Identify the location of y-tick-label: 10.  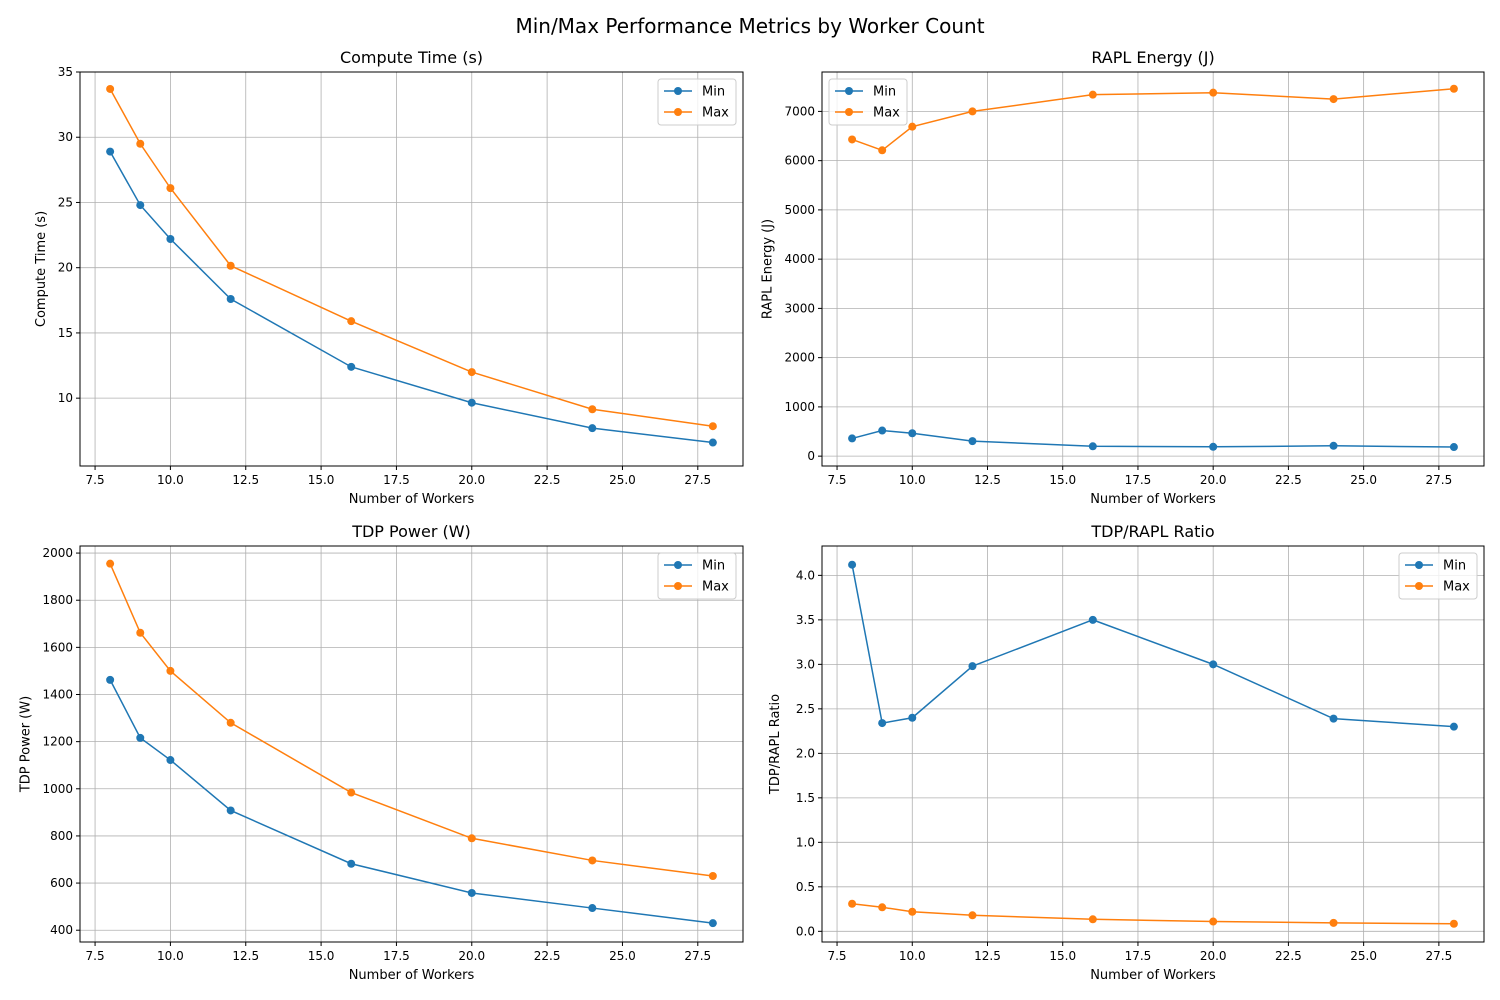
(65, 398).